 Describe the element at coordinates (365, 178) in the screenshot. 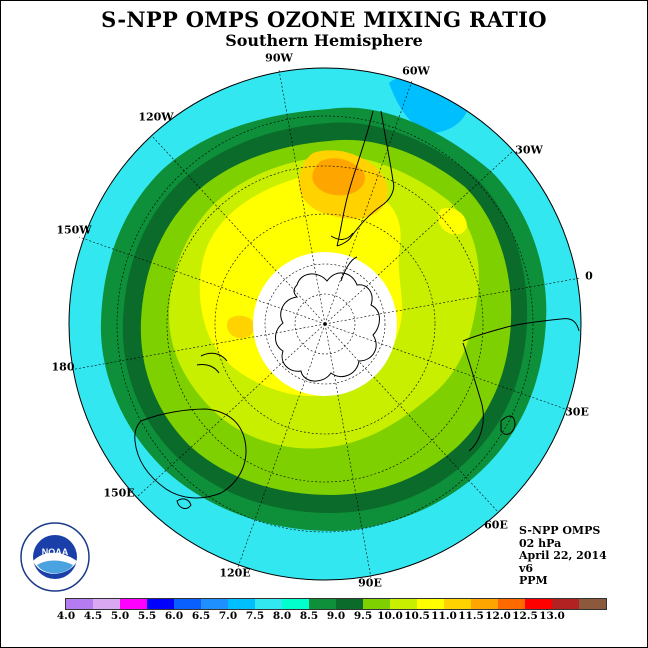

I see `south-america-coastline` at that location.